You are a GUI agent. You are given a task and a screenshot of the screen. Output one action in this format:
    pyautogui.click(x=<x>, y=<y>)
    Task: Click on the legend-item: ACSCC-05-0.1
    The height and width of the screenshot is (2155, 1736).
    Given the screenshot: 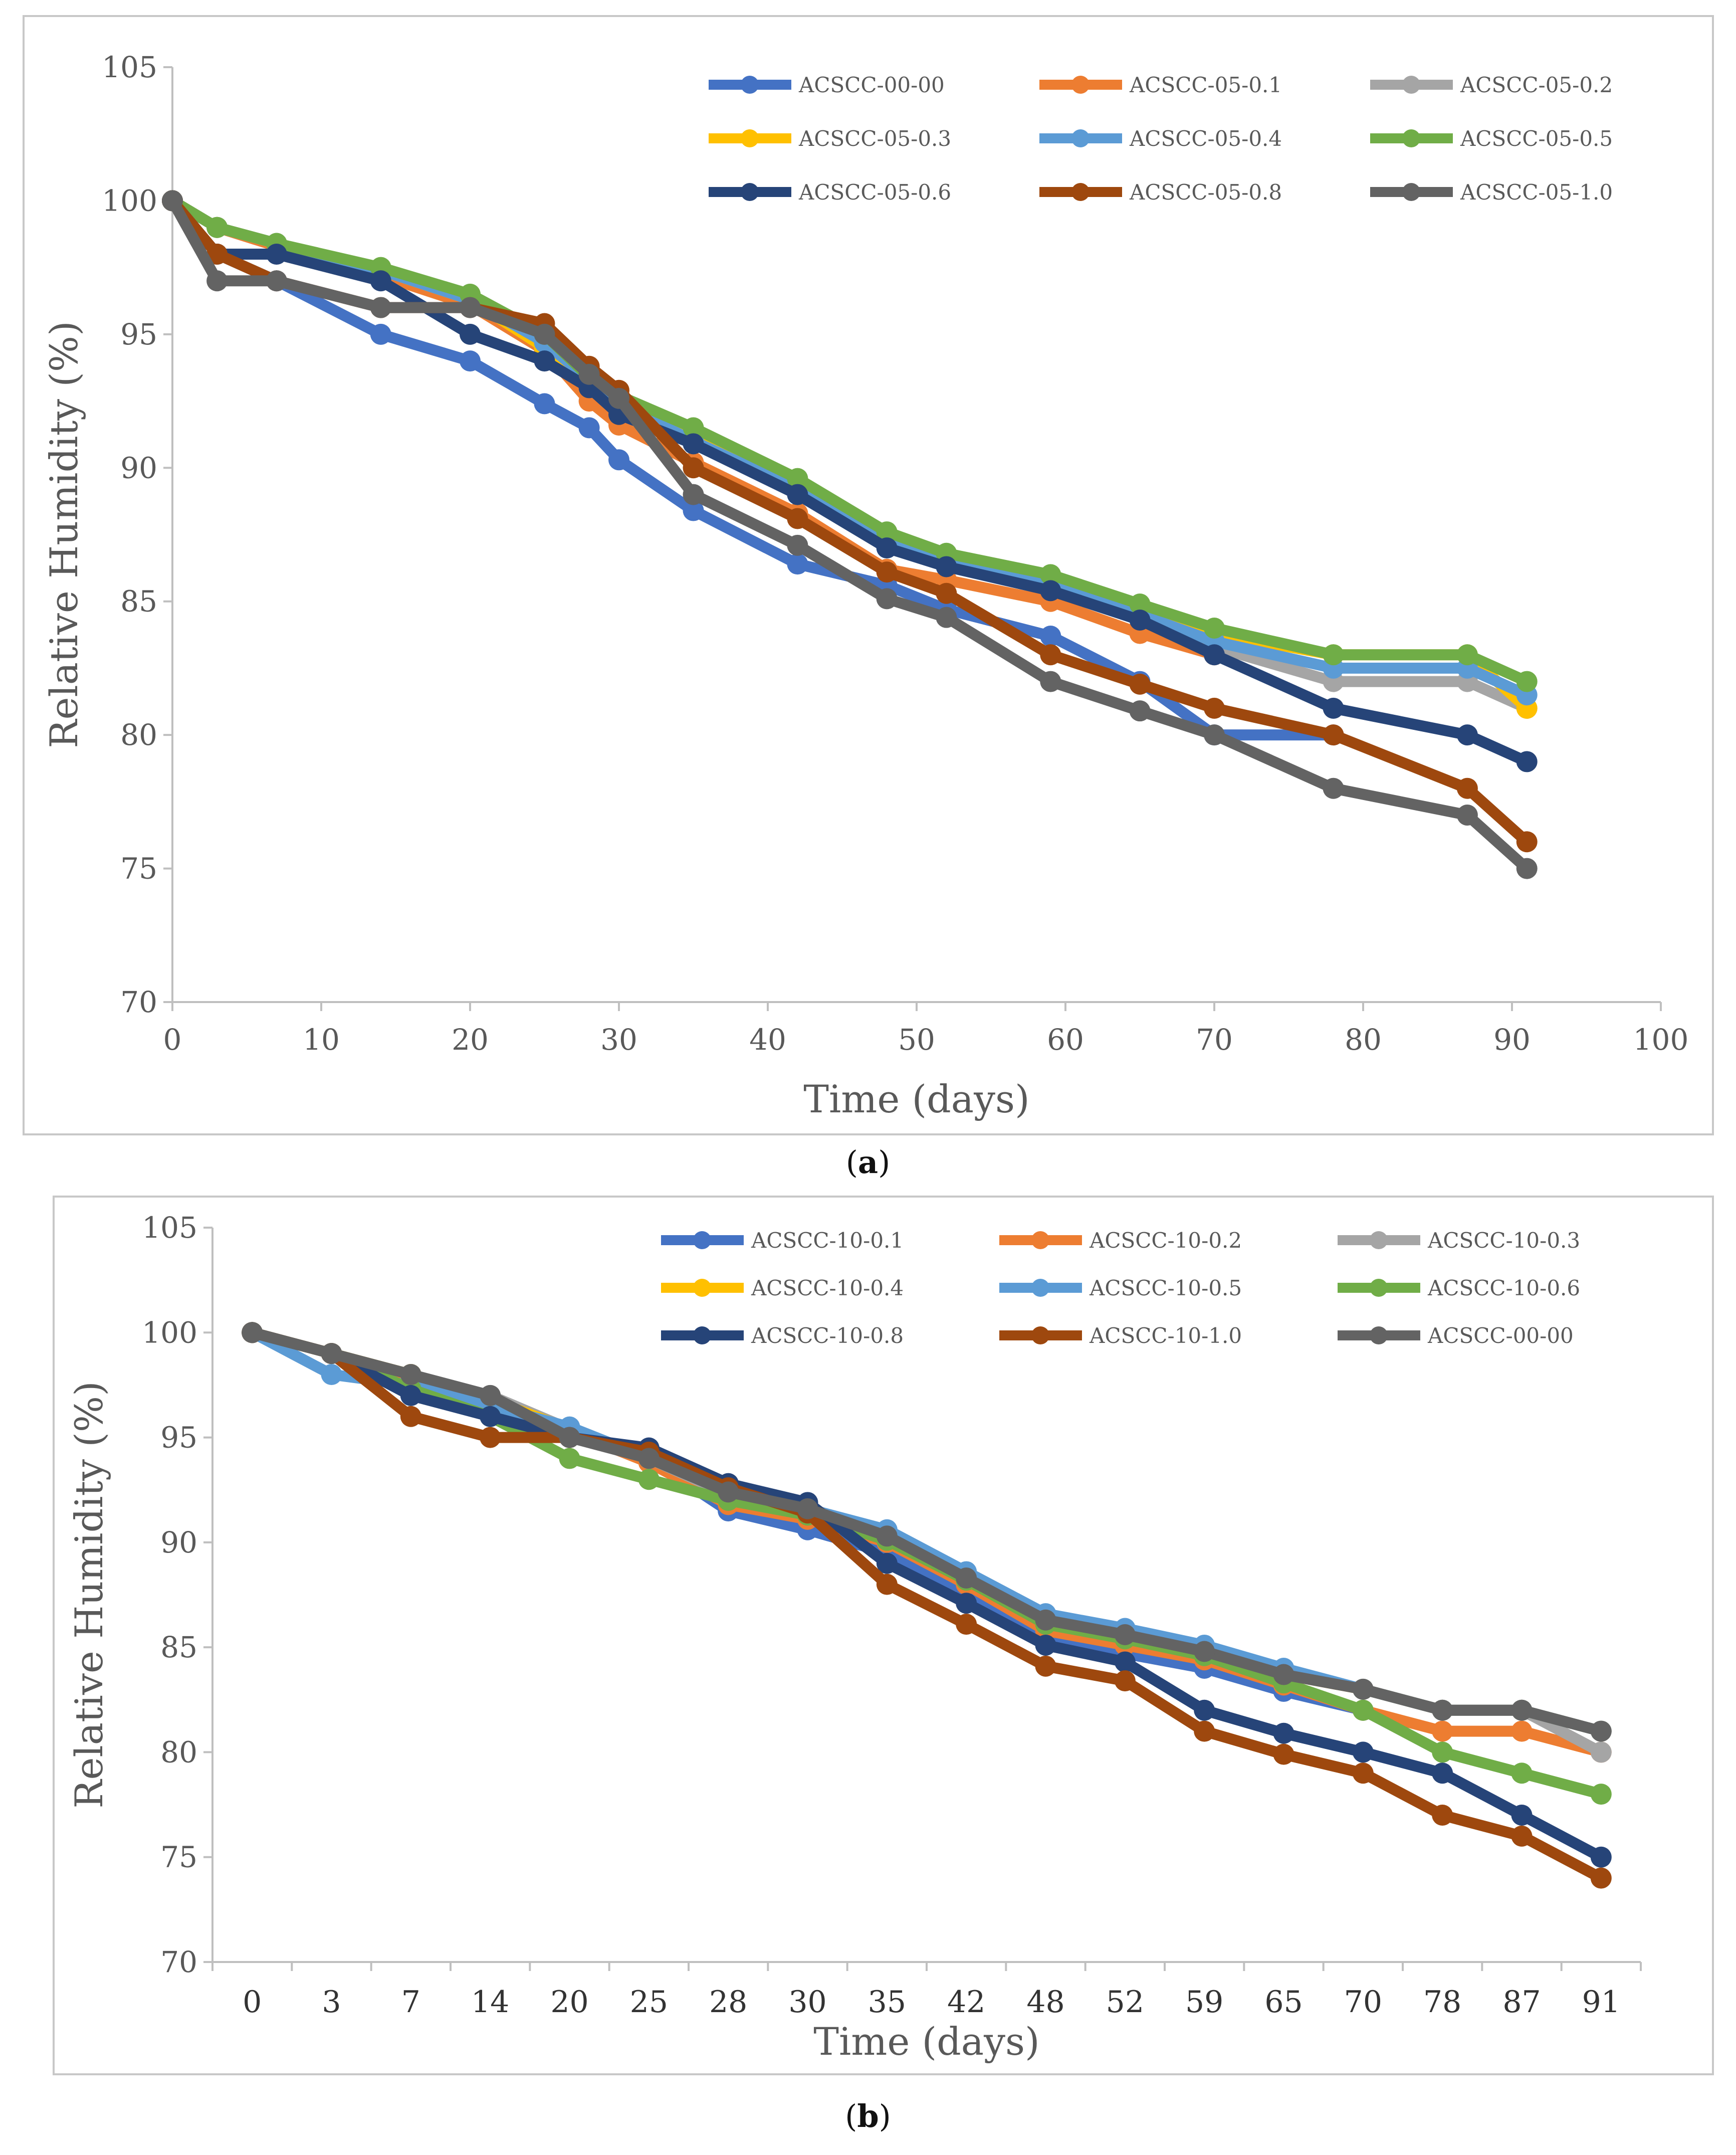 What is the action you would take?
    pyautogui.click(x=1160, y=85)
    